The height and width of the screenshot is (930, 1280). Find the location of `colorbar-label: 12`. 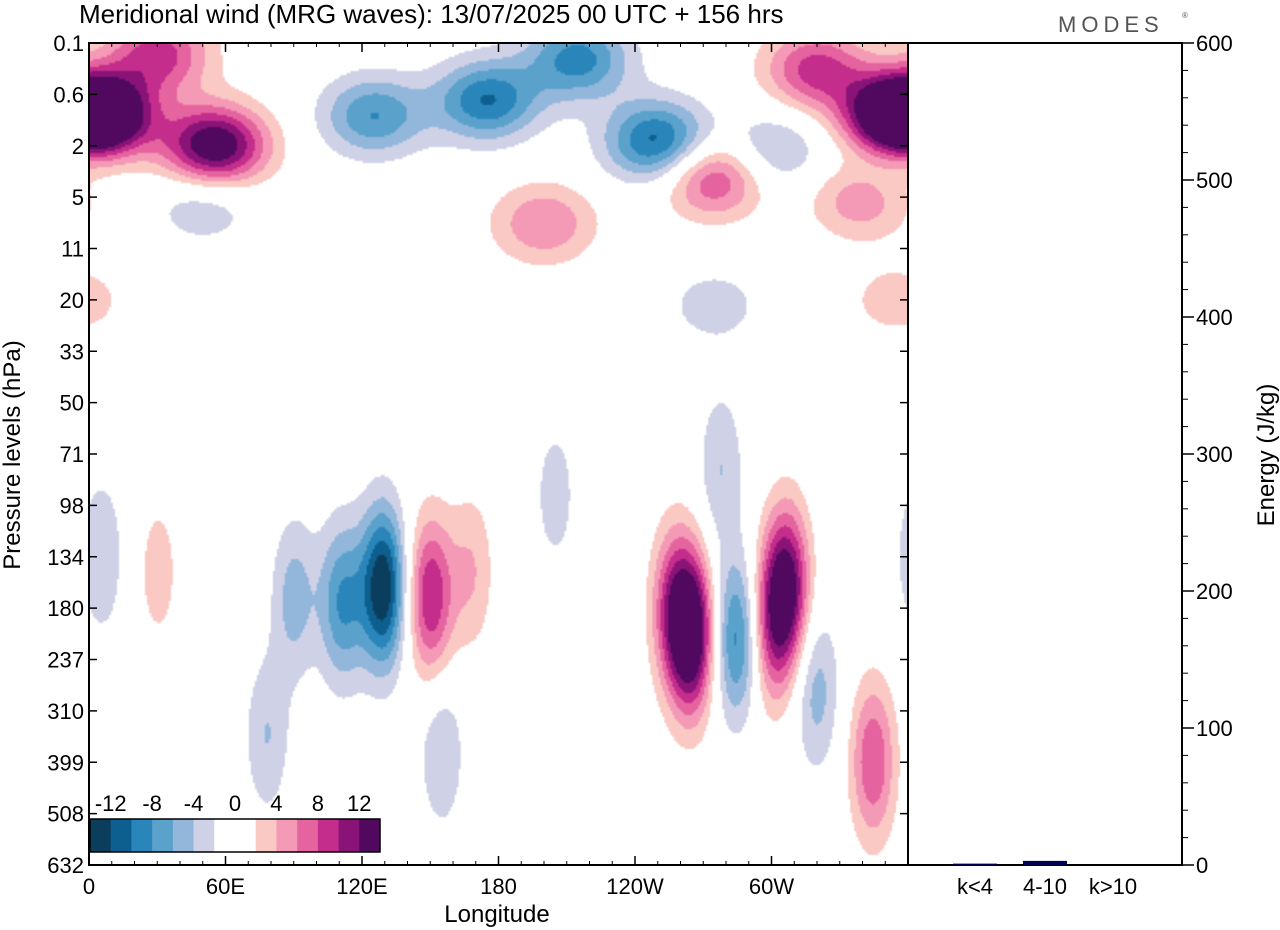

colorbar-label: 12 is located at coordinates (359, 803).